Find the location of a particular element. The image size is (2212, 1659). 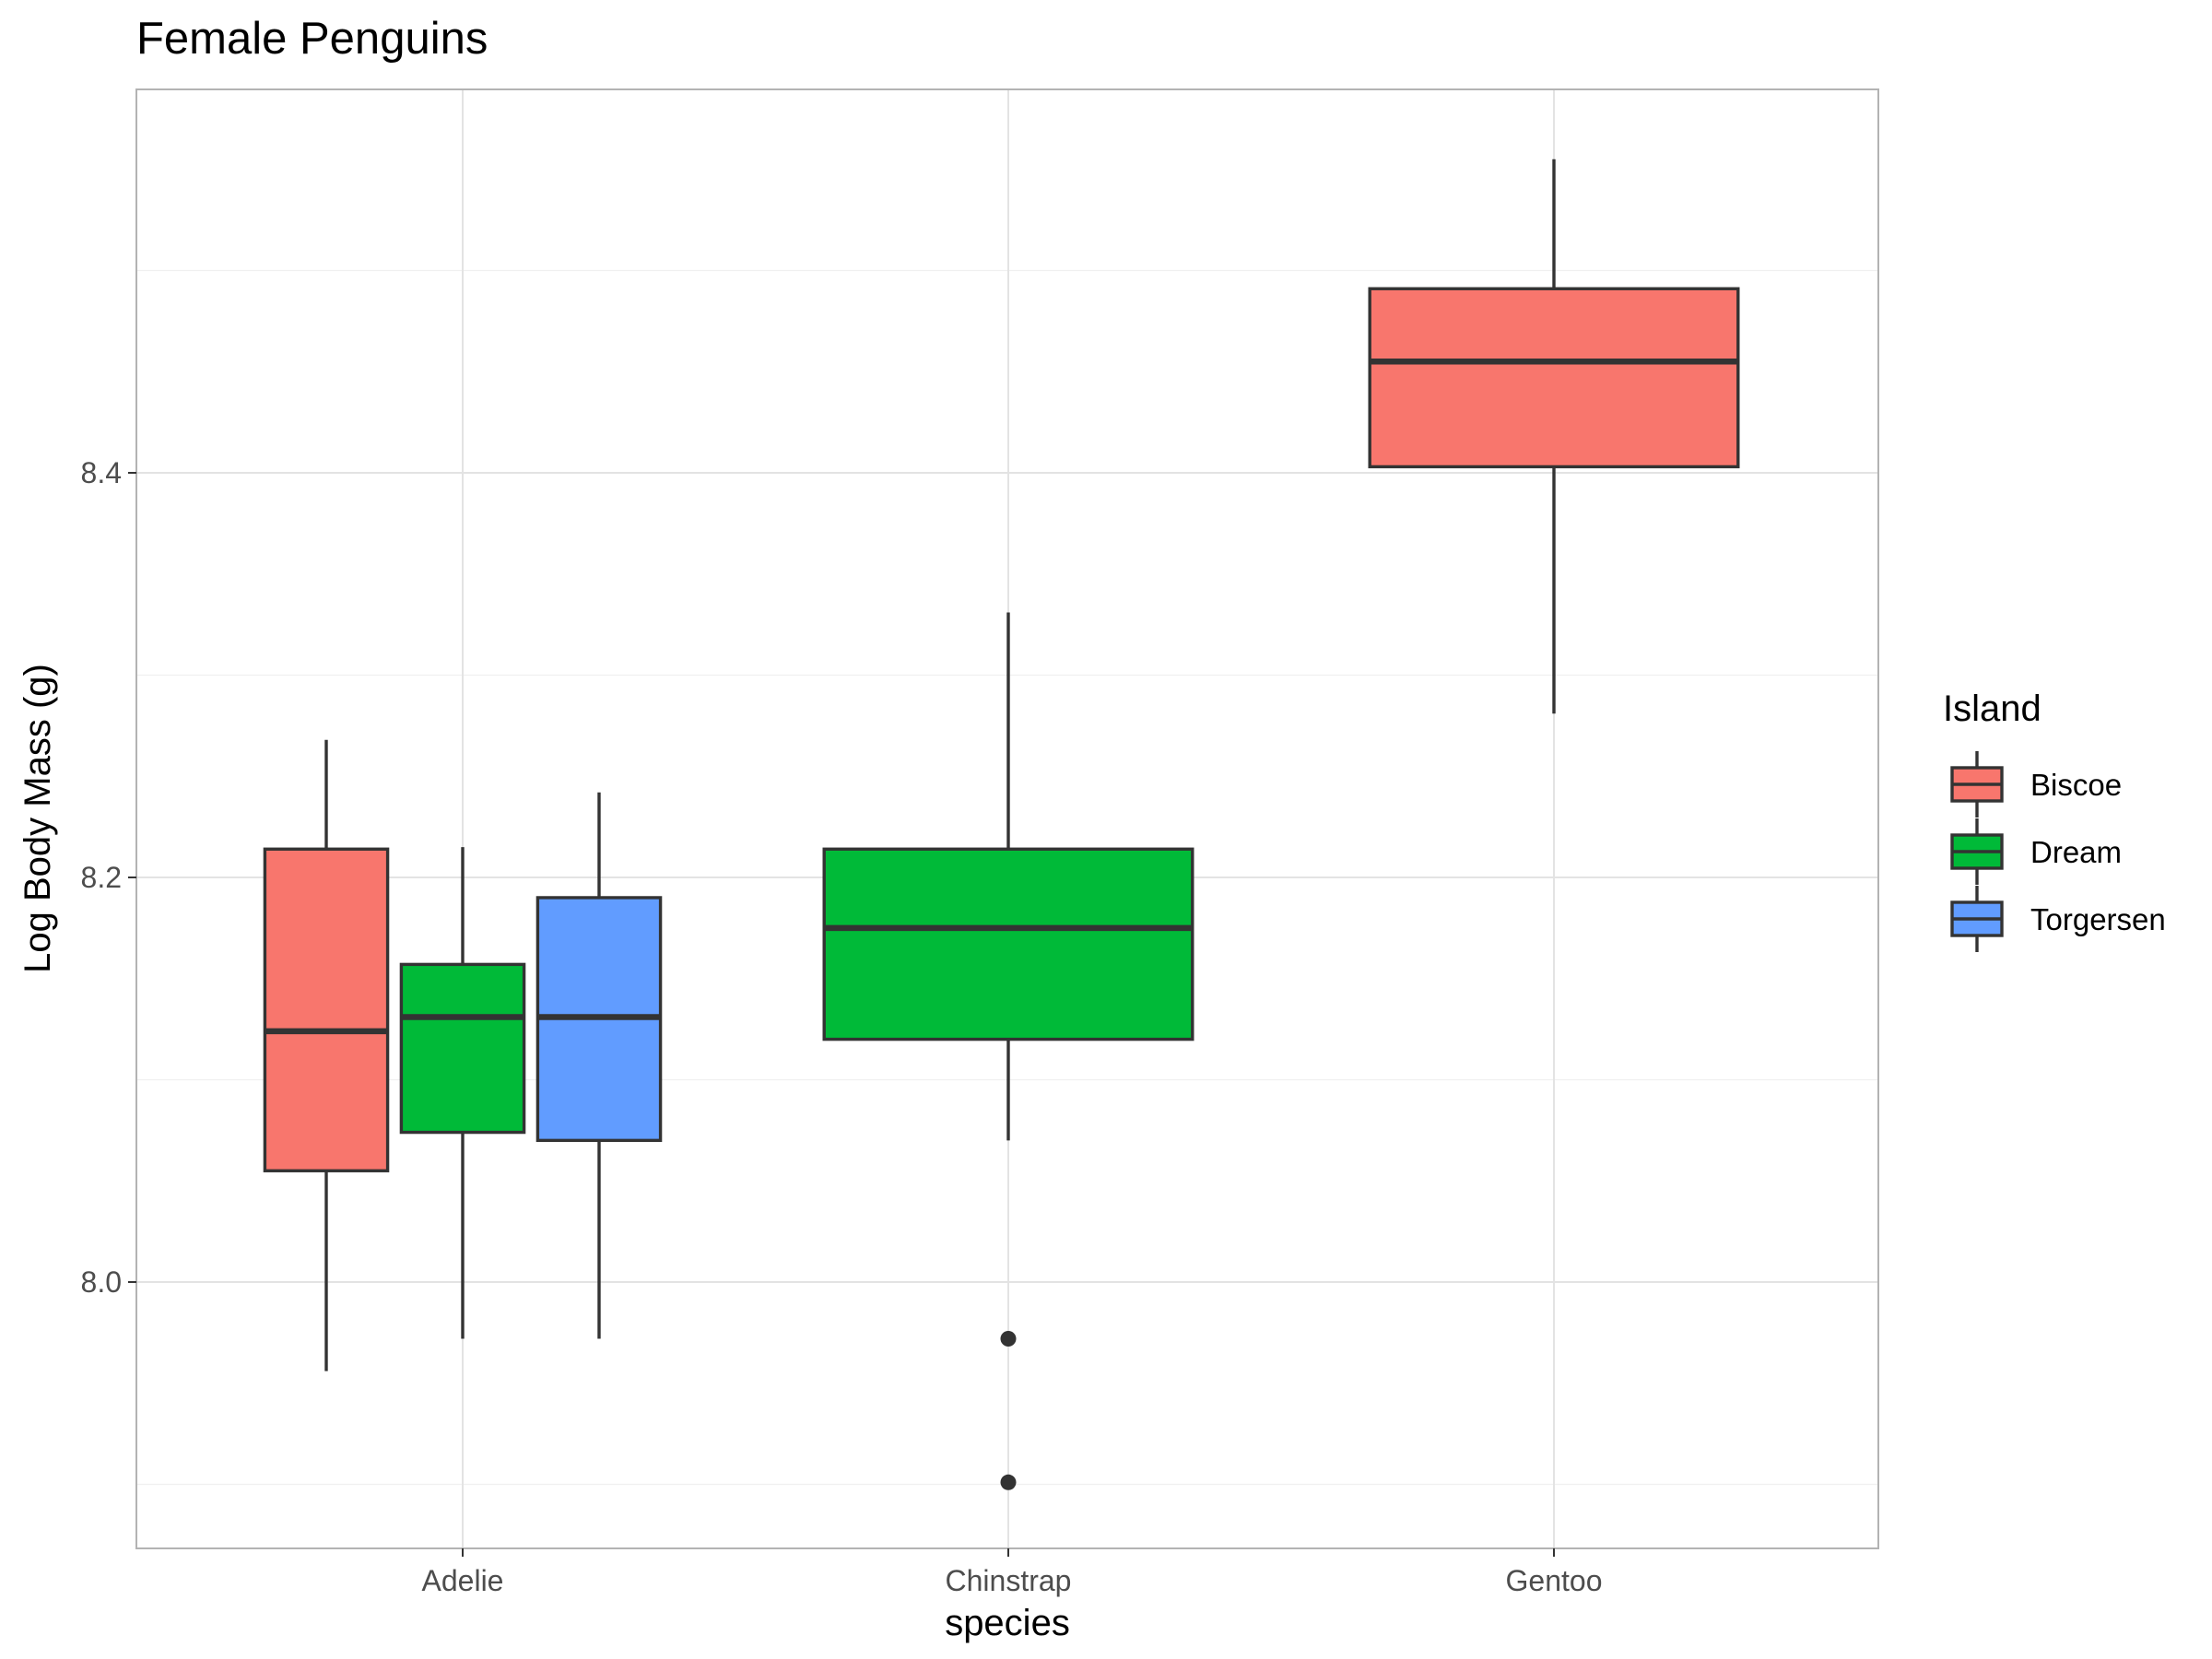

legend-label: Torgersen is located at coordinates (2098, 919).